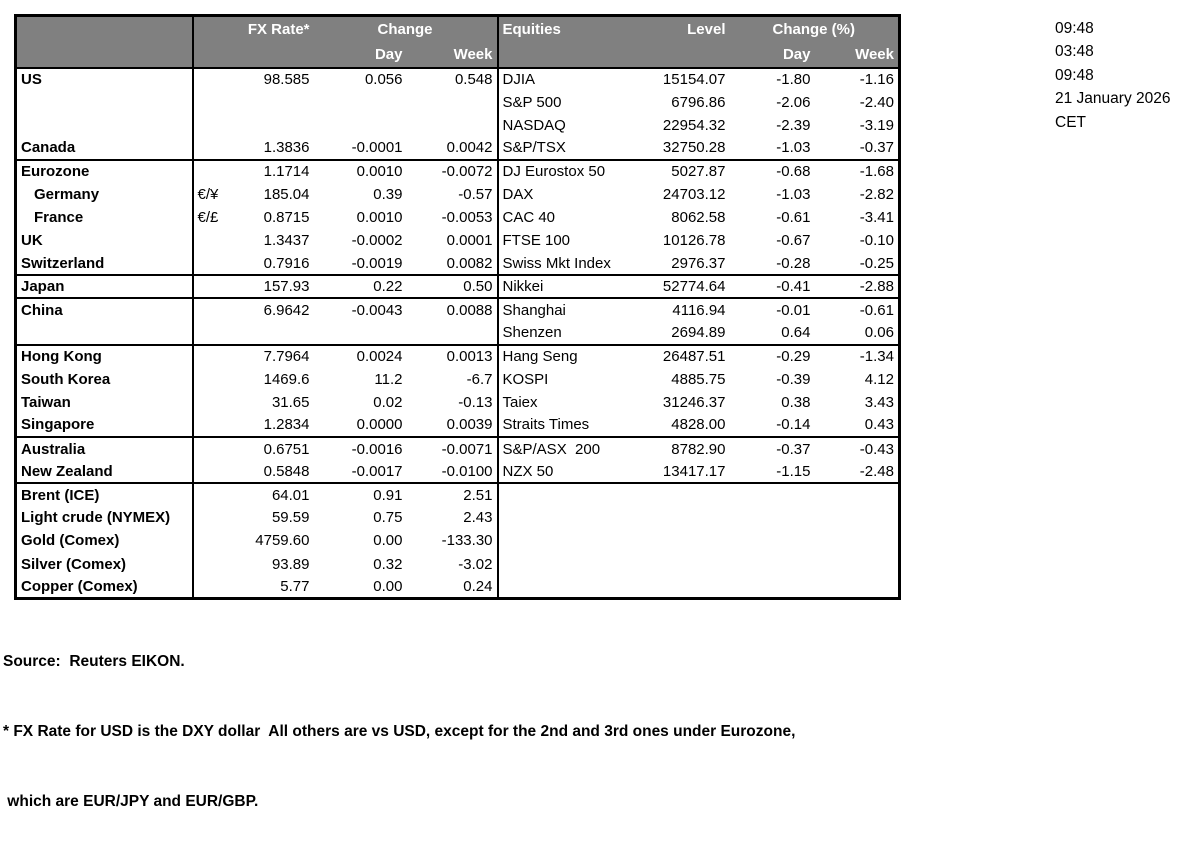 Image resolution: width=1196 pixels, height=859 pixels. What do you see at coordinates (104, 194) in the screenshot?
I see `fx-label: Germany` at bounding box center [104, 194].